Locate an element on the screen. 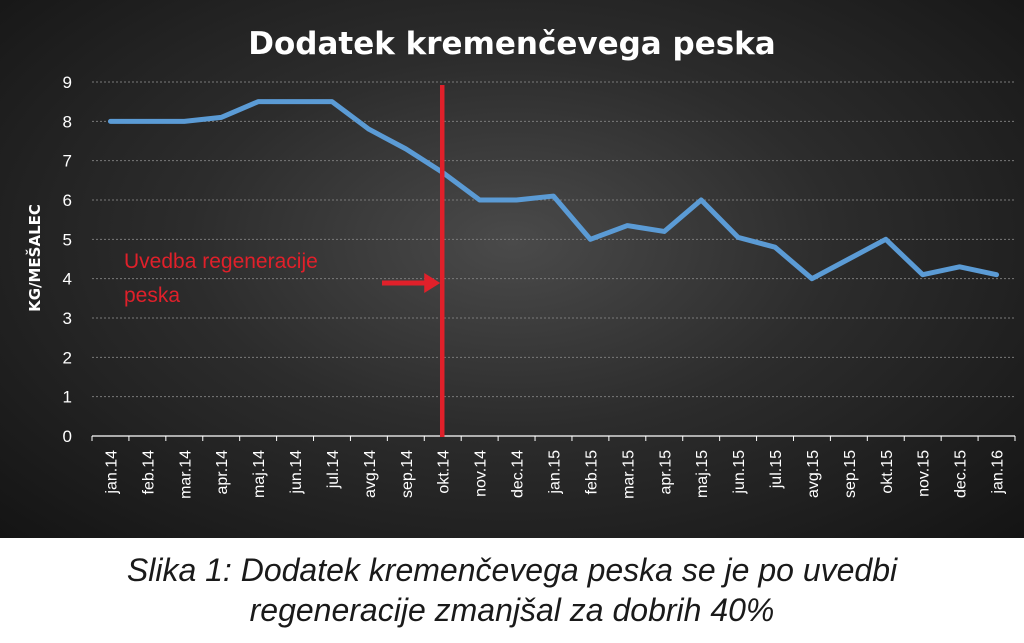 This screenshot has width=1024, height=643. x-tick-label: jan.14 is located at coordinates (111, 472).